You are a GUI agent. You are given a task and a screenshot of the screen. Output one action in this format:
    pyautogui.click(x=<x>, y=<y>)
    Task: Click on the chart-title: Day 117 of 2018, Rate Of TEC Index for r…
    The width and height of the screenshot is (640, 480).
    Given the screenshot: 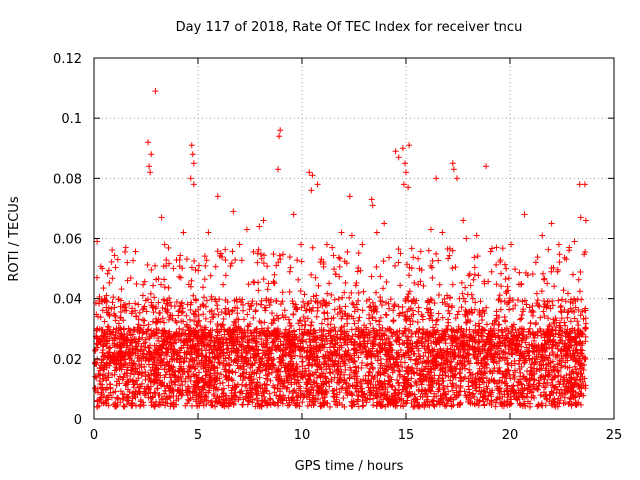 What is the action you would take?
    pyautogui.click(x=349, y=27)
    